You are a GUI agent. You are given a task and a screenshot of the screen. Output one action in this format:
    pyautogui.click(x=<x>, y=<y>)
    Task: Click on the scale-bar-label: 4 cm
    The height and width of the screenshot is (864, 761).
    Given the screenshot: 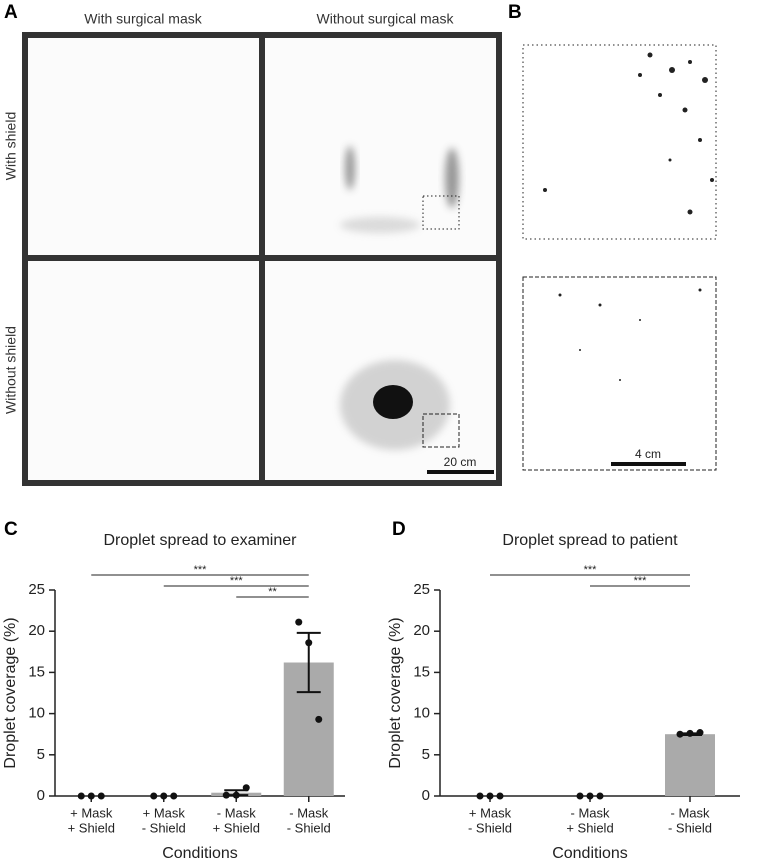 What is the action you would take?
    pyautogui.click(x=648, y=454)
    